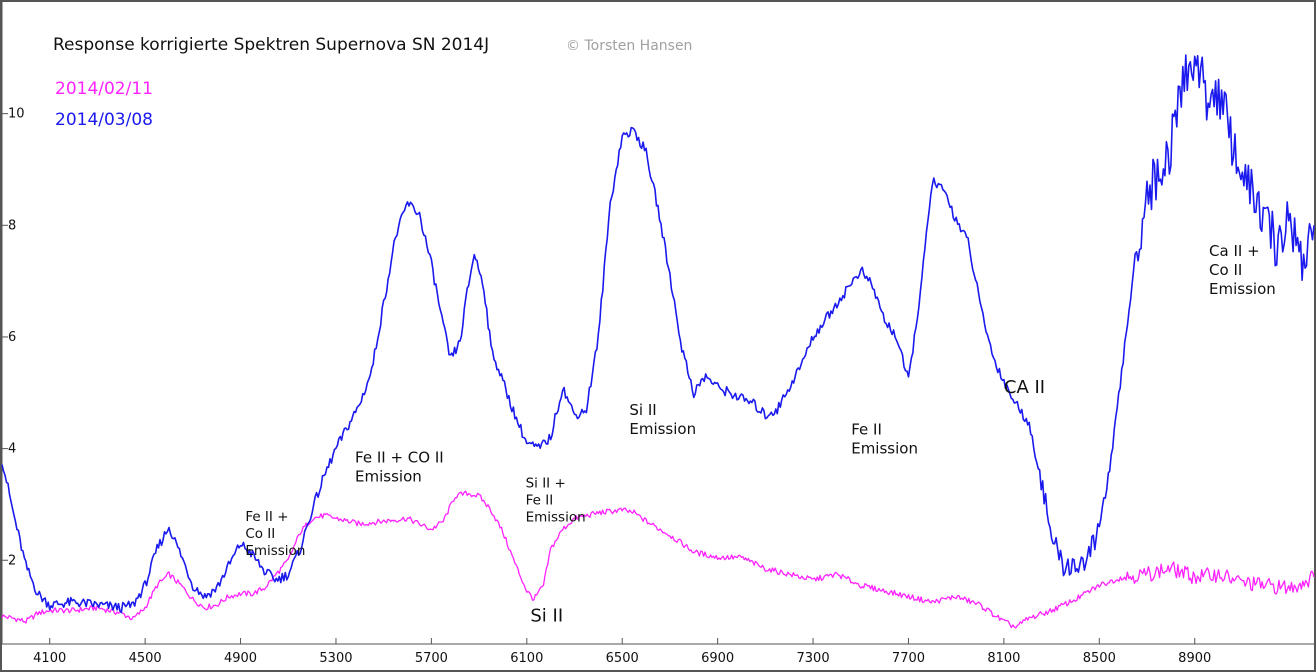  Describe the element at coordinates (49, 658) in the screenshot. I see `x-tick-label: 4100` at that location.